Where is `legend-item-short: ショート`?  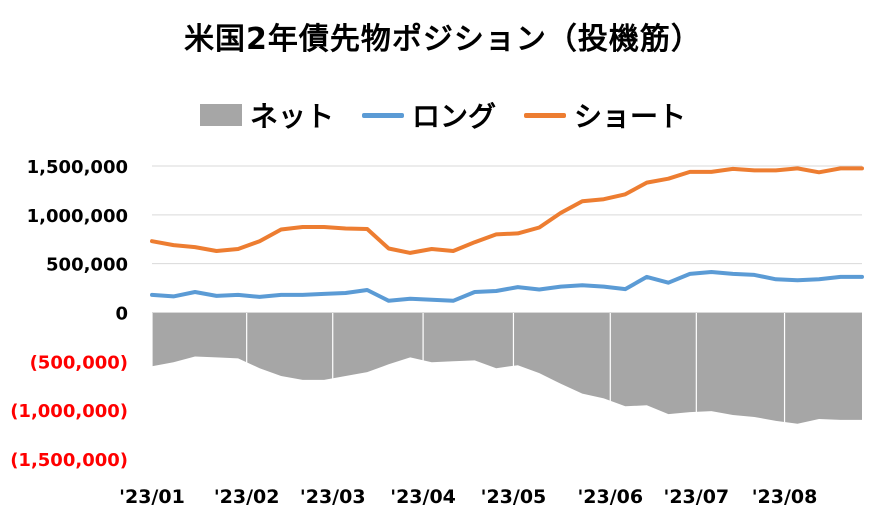
legend-item-short: ショート is located at coordinates (605, 115).